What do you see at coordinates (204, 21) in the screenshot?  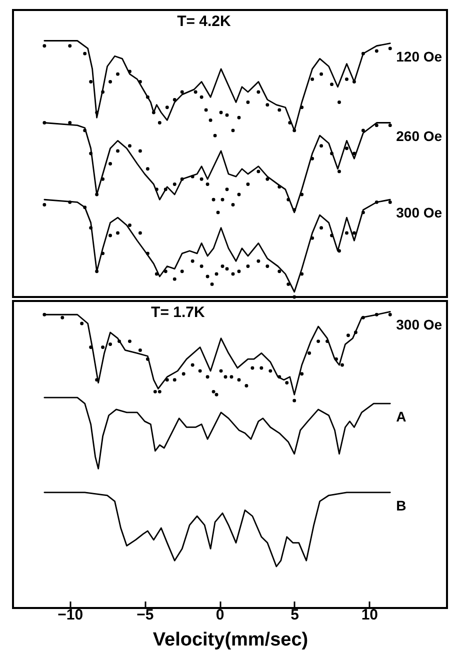 I see `text: T= 4.2K` at bounding box center [204, 21].